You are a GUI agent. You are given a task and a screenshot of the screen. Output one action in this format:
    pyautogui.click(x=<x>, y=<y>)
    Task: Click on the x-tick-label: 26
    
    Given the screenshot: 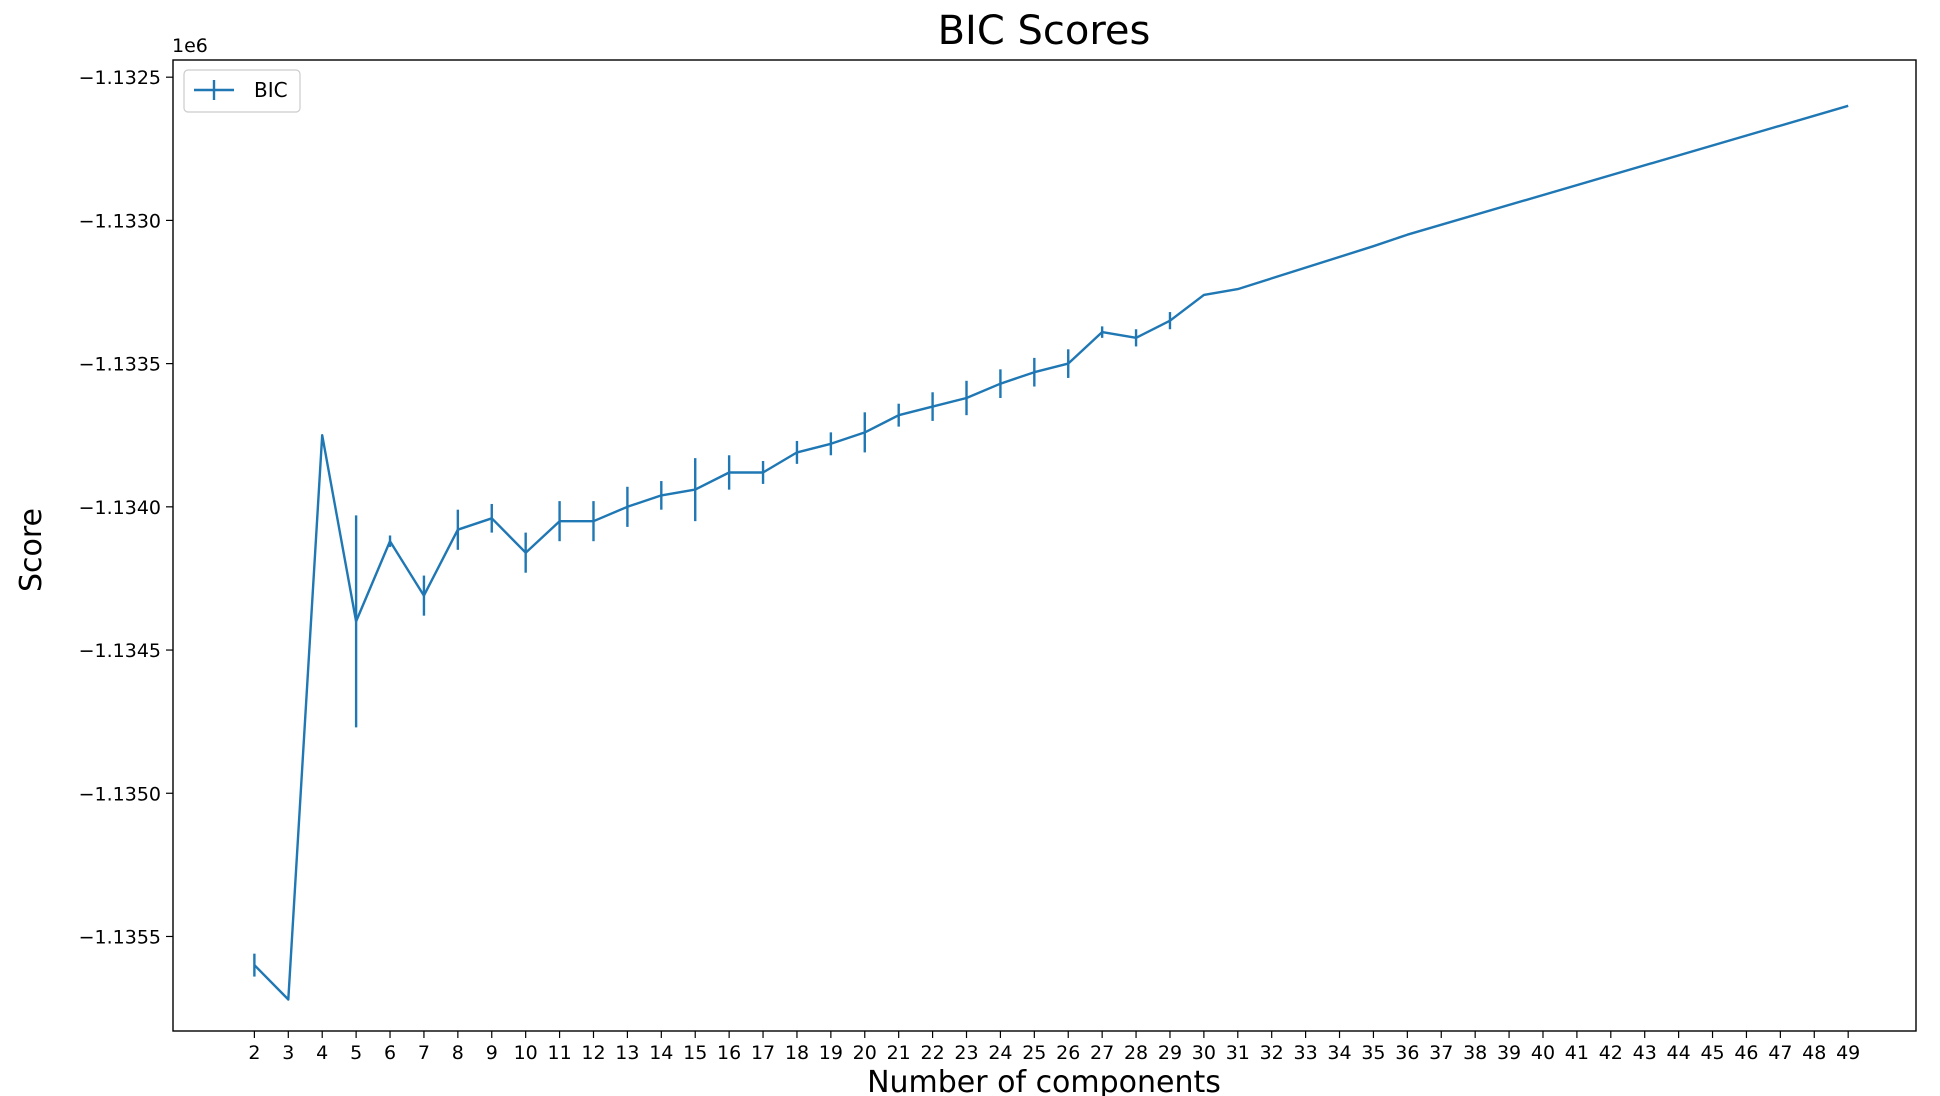 What is the action you would take?
    pyautogui.click(x=1068, y=1053)
    